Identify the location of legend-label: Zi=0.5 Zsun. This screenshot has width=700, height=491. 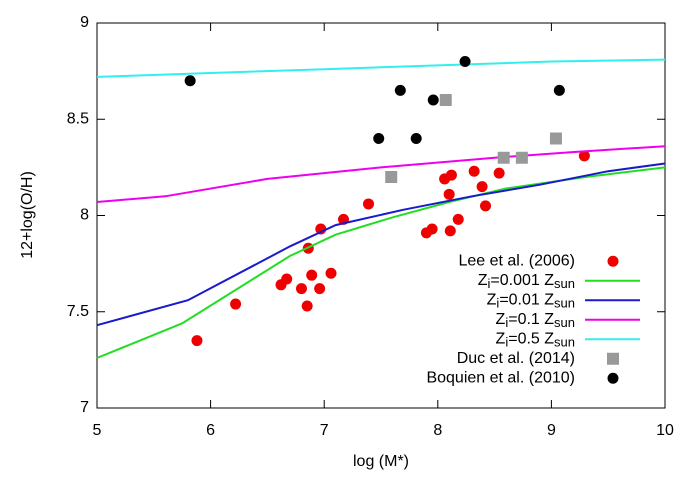
(535, 339).